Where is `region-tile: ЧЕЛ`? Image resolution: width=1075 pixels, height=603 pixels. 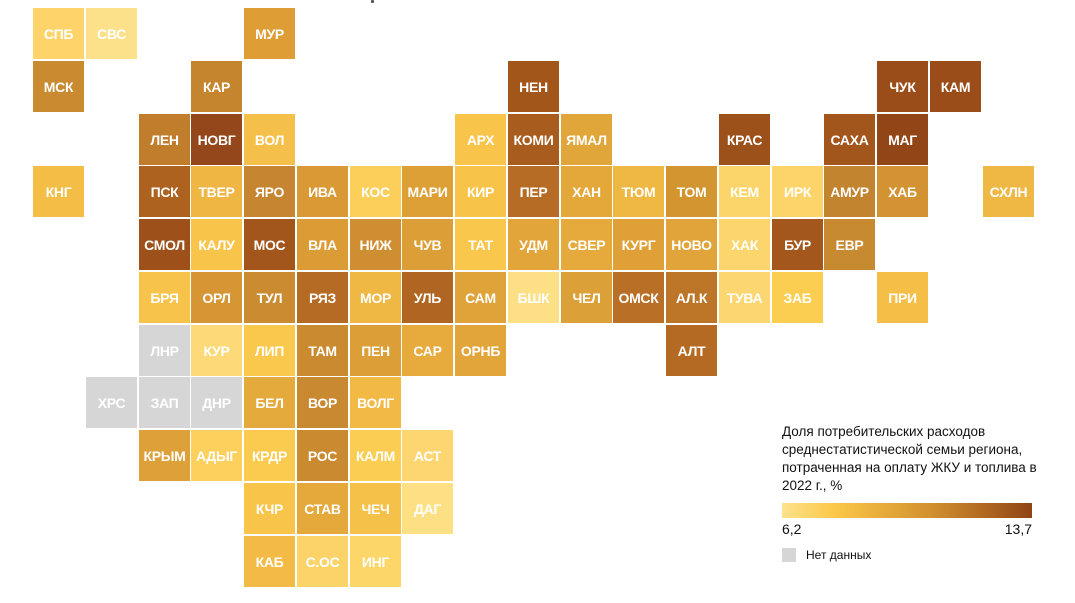
region-tile: ЧЕЛ is located at coordinates (586, 297).